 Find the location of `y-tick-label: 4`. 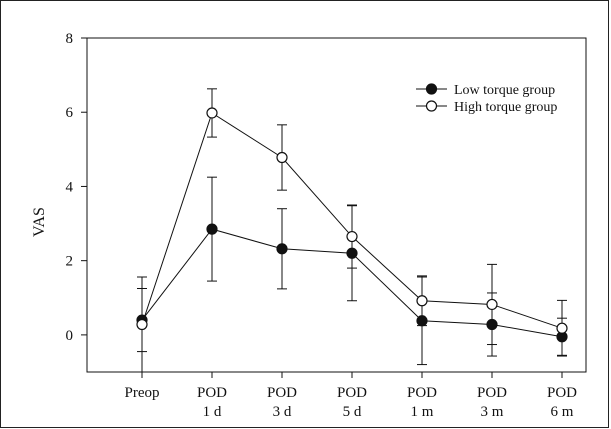

y-tick-label: 4 is located at coordinates (70, 187).